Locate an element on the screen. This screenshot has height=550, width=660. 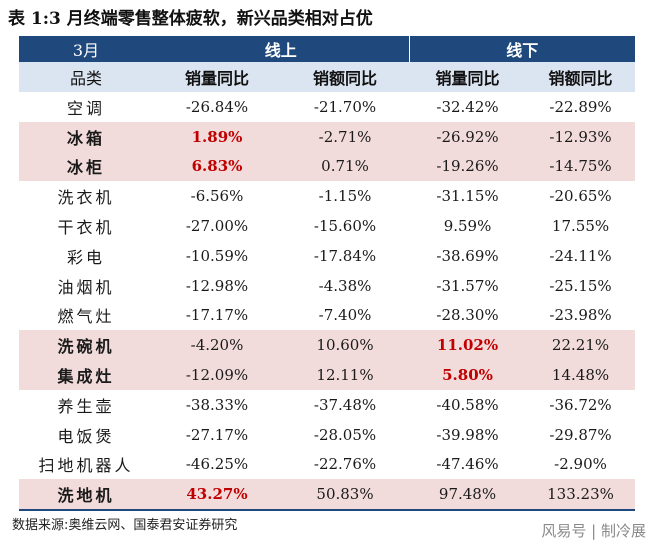
online-qty-cell: -10.59% is located at coordinates (217, 255).